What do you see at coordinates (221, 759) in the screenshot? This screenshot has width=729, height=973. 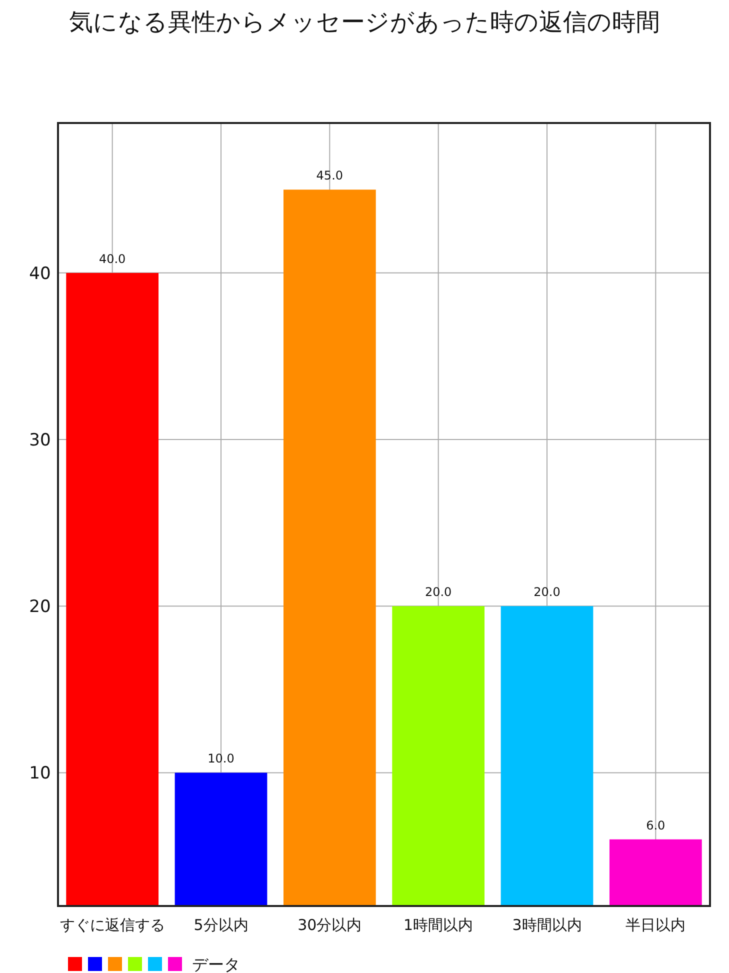 I see `data-label: 10.0` at bounding box center [221, 759].